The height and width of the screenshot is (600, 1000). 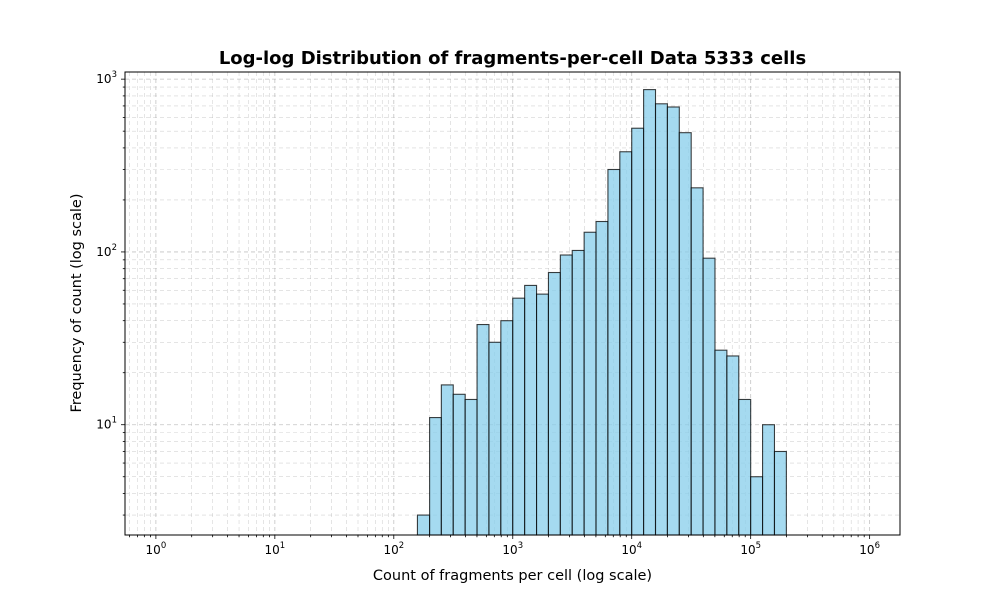 What do you see at coordinates (869, 549) in the screenshot?
I see `x-tick-label: 10⁶` at bounding box center [869, 549].